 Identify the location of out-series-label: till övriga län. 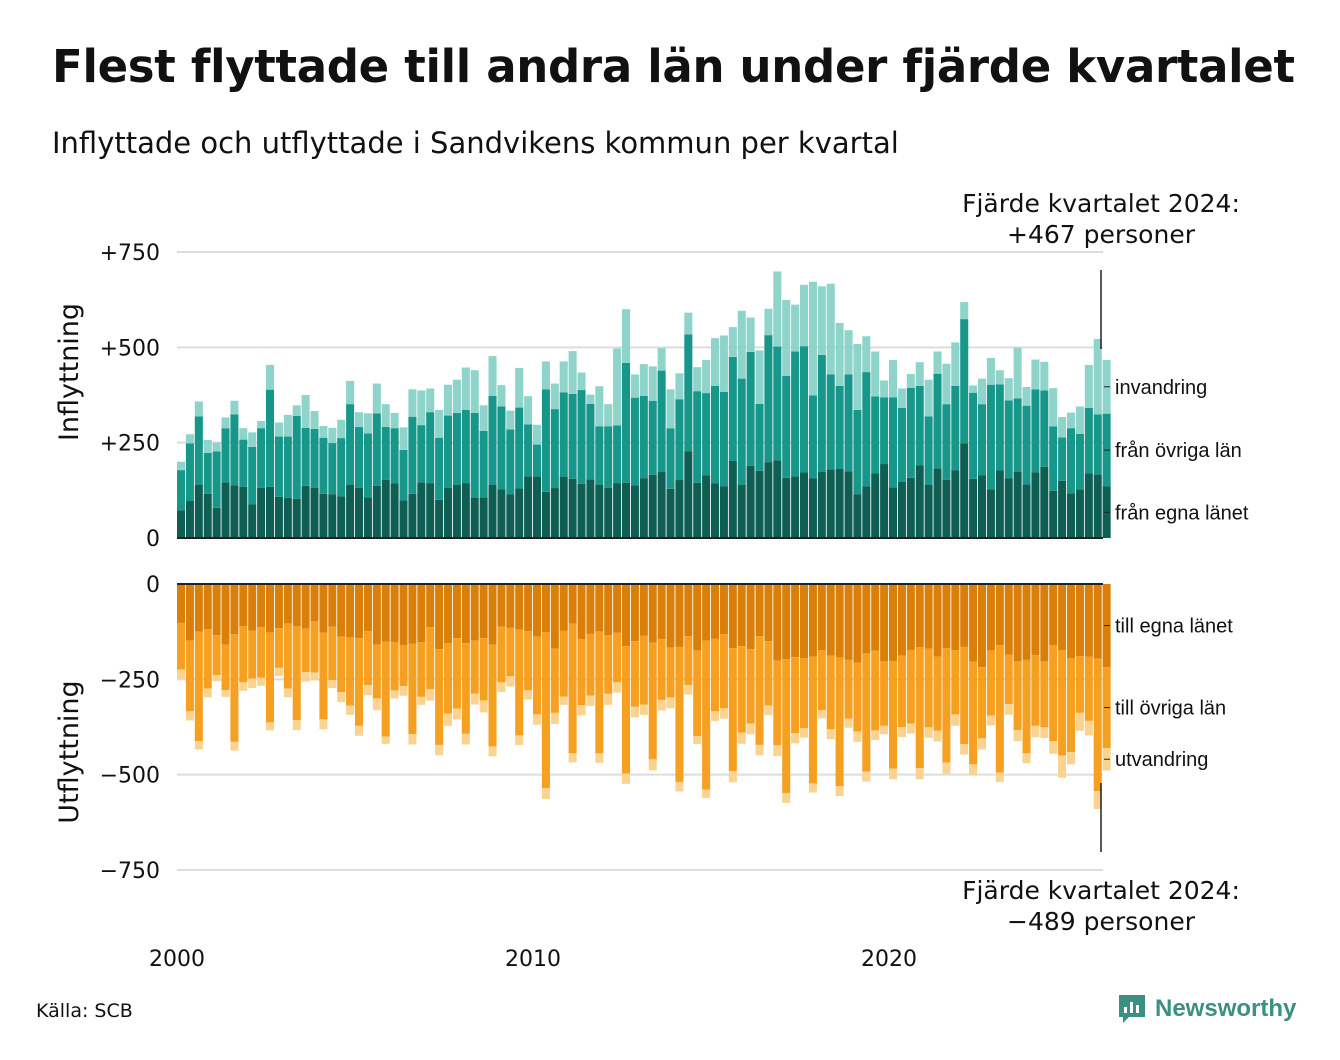
(1170, 709).